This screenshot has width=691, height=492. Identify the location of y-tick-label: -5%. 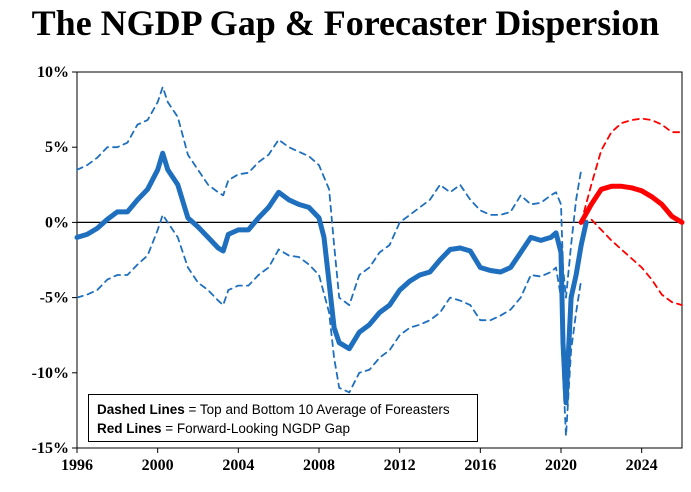
(54, 298).